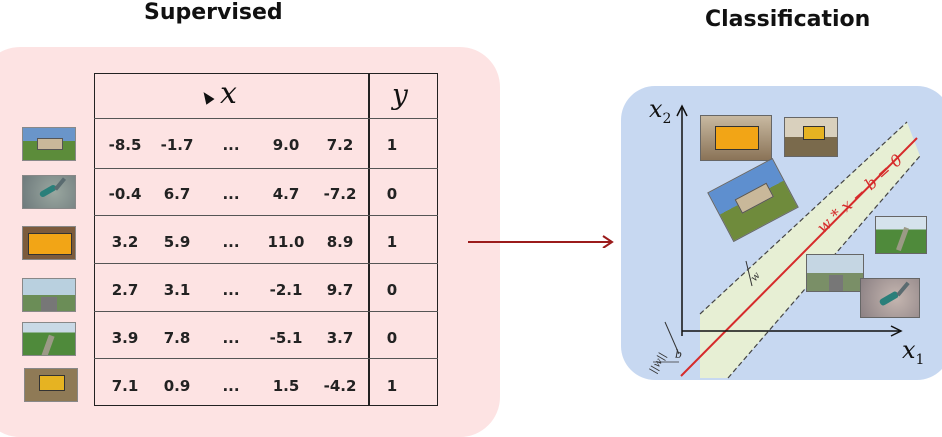 The image size is (942, 437). I want to click on x-axis-label: x1, so click(913, 352).